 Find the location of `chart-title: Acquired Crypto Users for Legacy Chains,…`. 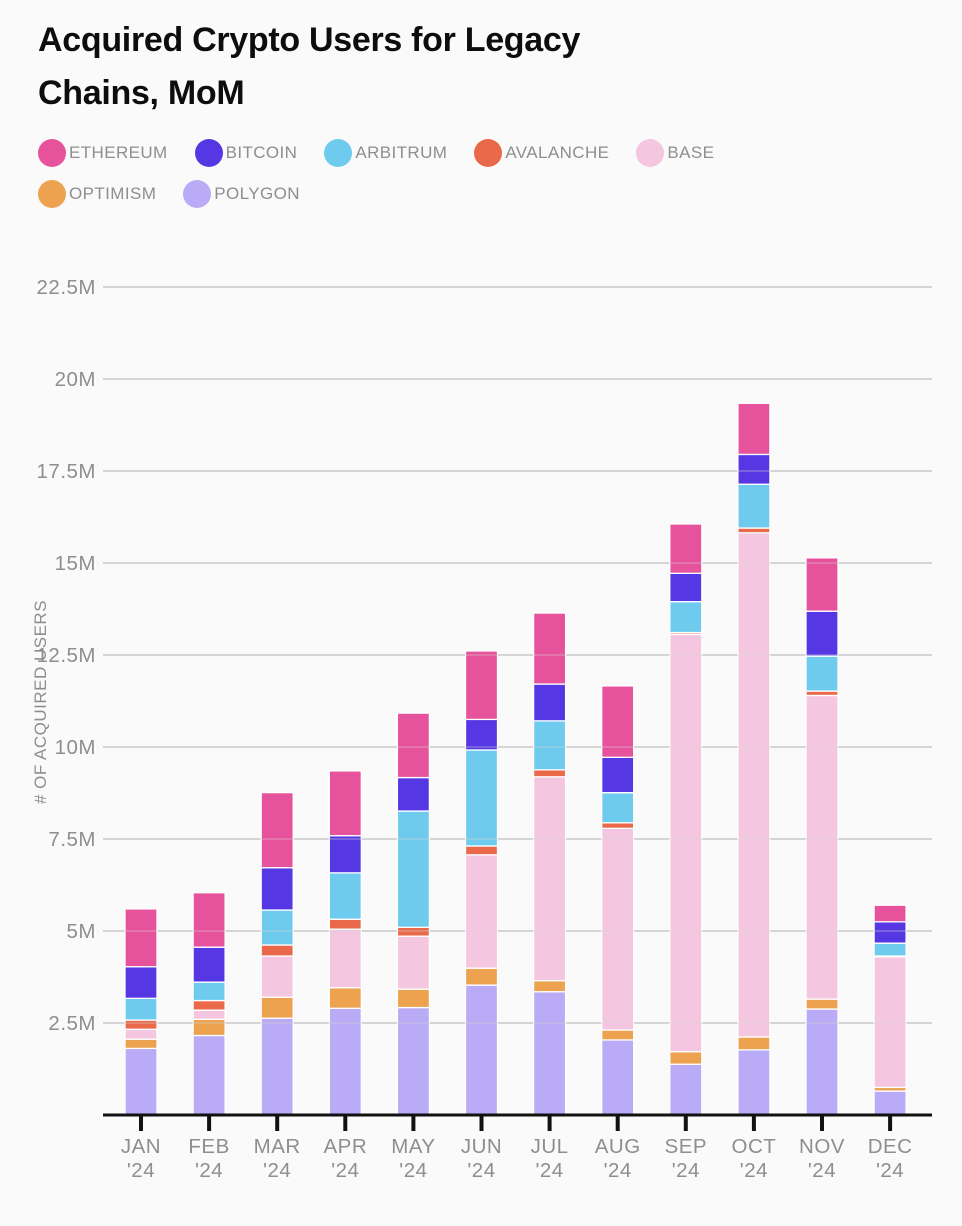

chart-title: Acquired Crypto Users for Legacy Chains,… is located at coordinates (309, 66).